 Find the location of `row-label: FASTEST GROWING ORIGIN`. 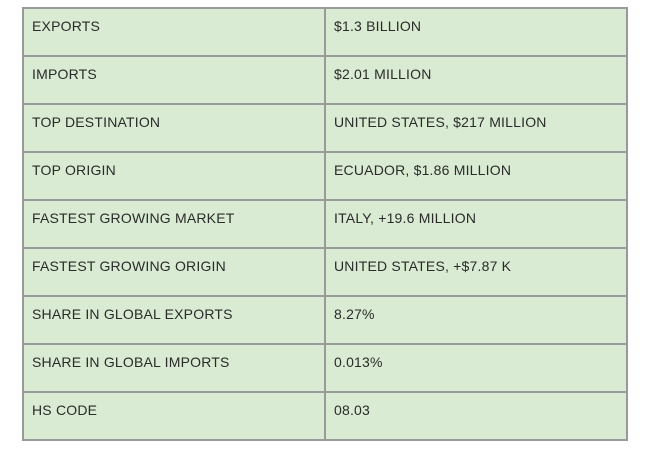

row-label: FASTEST GROWING ORIGIN is located at coordinates (174, 272).